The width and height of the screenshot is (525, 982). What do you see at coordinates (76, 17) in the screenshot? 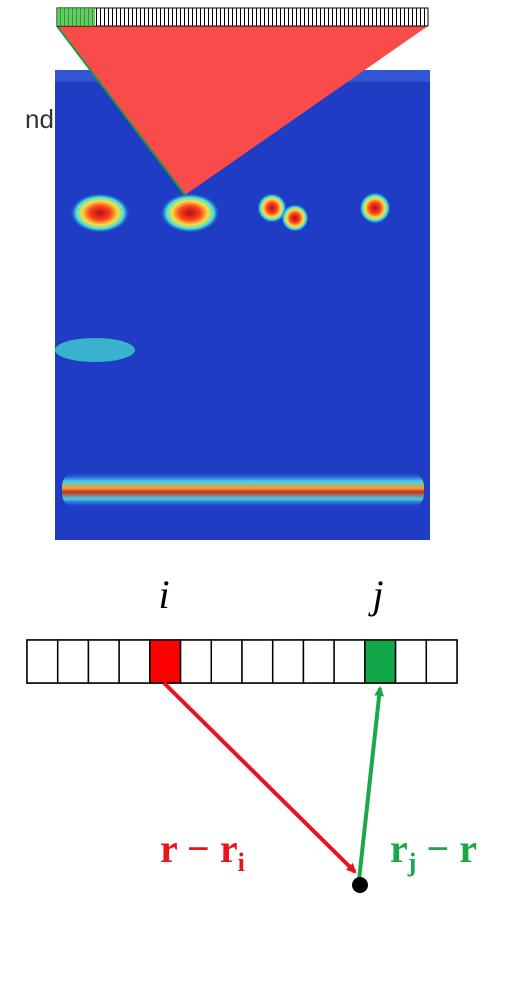
I see `active-elements` at bounding box center [76, 17].